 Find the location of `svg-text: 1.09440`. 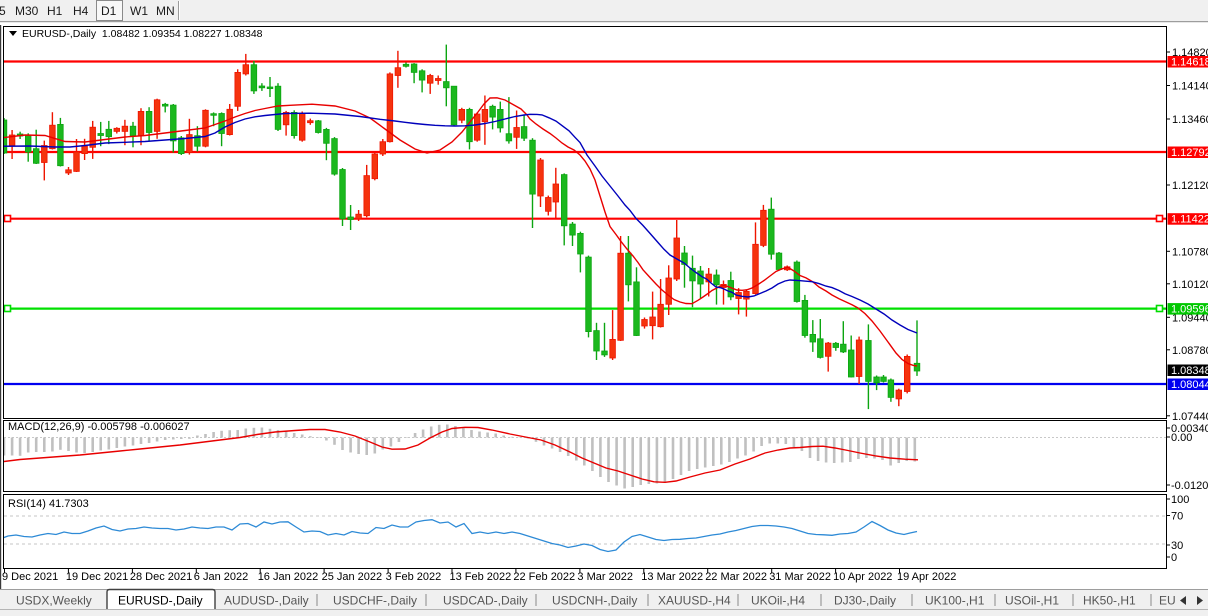

svg-text: 1.09440 is located at coordinates (1190, 318).